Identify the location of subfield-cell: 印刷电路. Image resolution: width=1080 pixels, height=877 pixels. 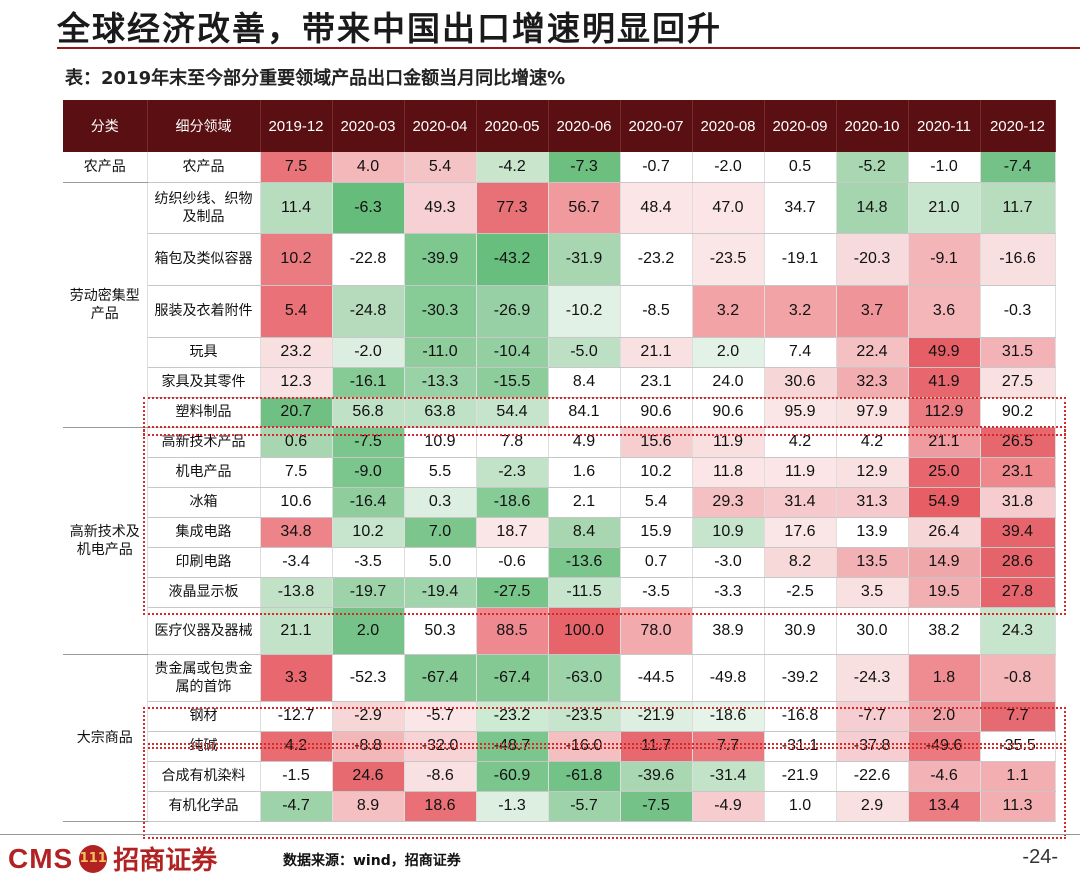
(204, 562).